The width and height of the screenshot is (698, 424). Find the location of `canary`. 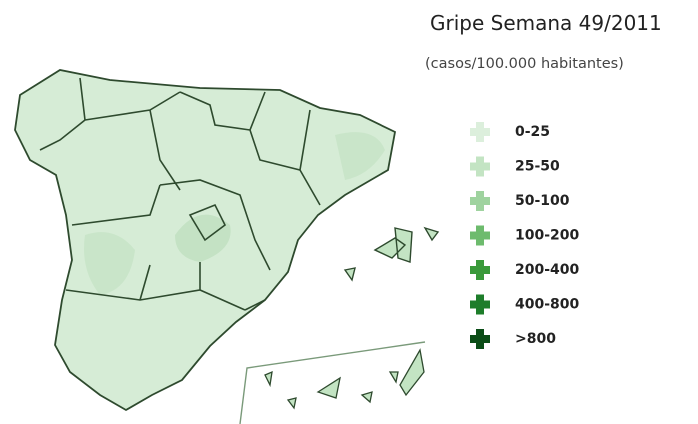

canary is located at coordinates (344, 379).